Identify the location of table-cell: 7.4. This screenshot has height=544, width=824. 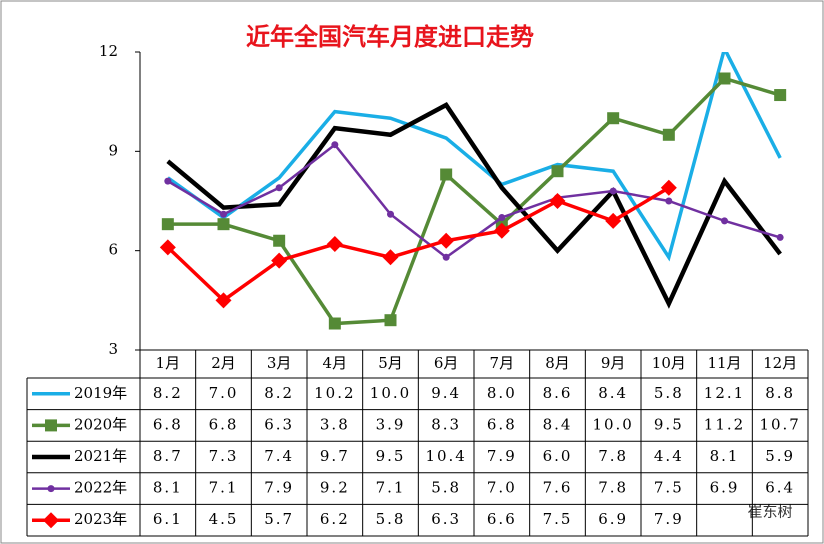
(279, 456).